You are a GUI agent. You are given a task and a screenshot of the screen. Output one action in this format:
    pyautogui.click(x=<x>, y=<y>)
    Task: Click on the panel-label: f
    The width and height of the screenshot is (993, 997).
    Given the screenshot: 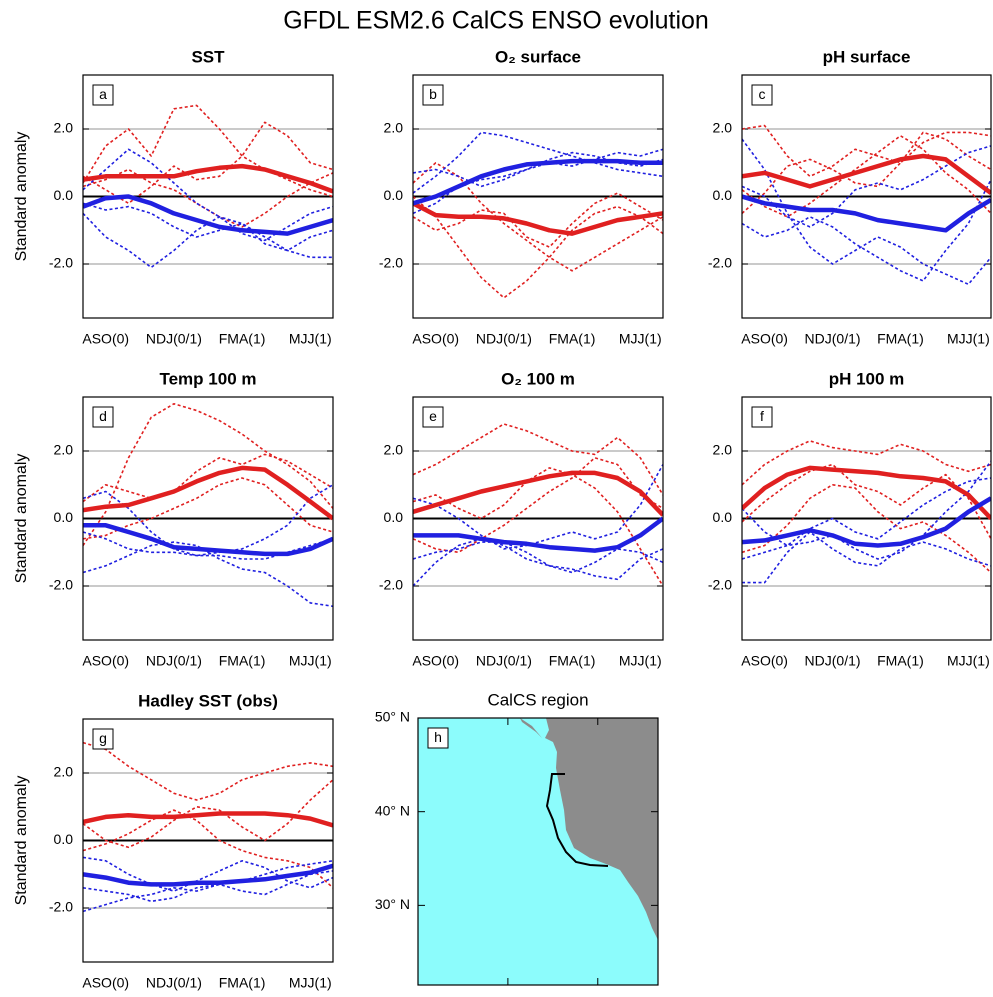 What is the action you would take?
    pyautogui.click(x=762, y=416)
    